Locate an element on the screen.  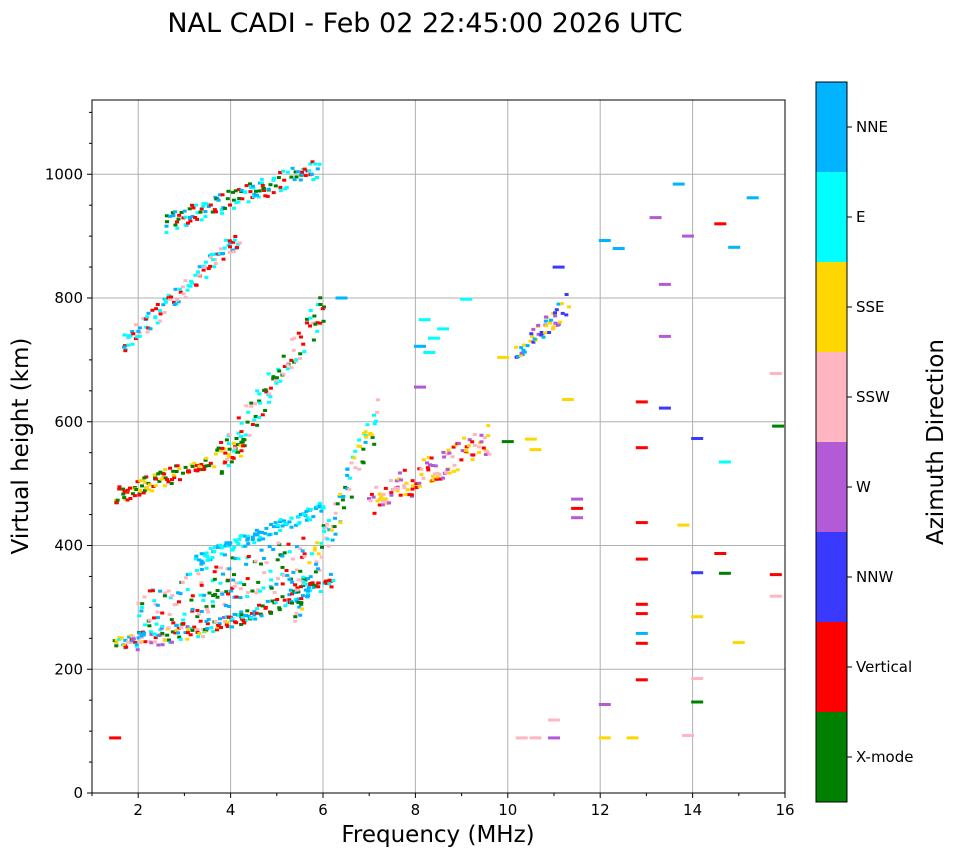
x-tick-label: 12 is located at coordinates (600, 810).